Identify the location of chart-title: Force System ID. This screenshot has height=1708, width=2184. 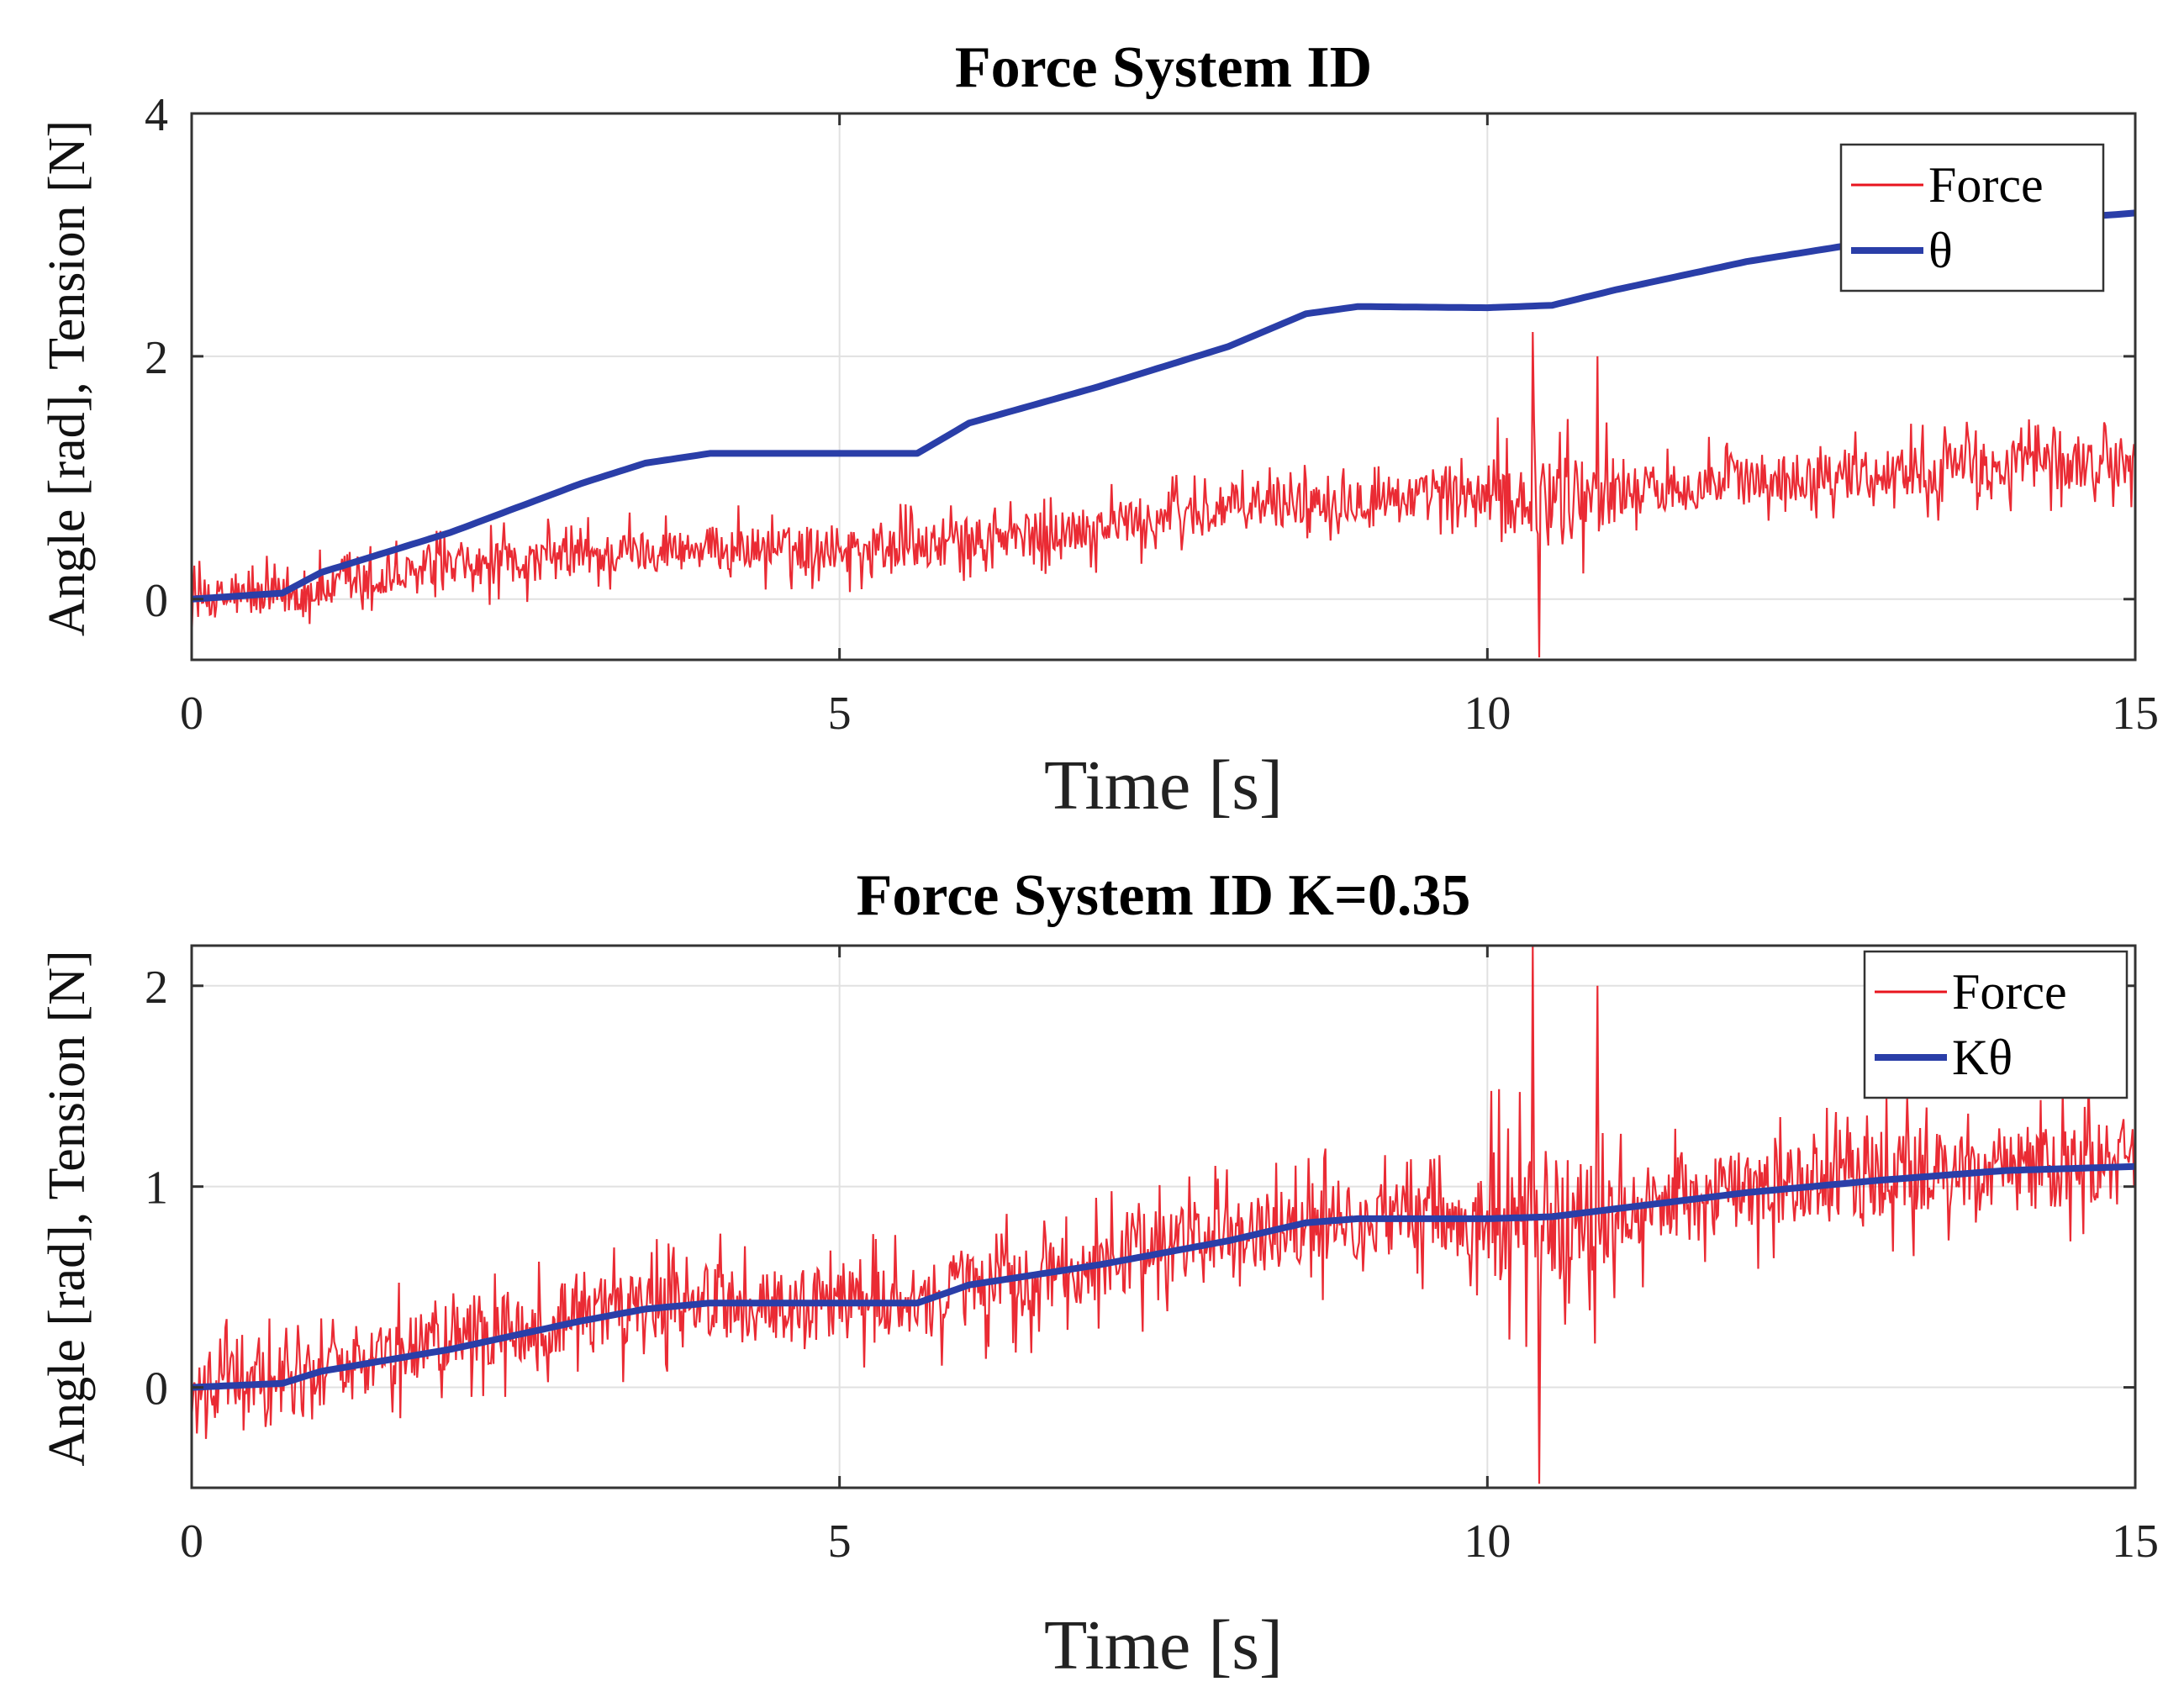
(1163, 67).